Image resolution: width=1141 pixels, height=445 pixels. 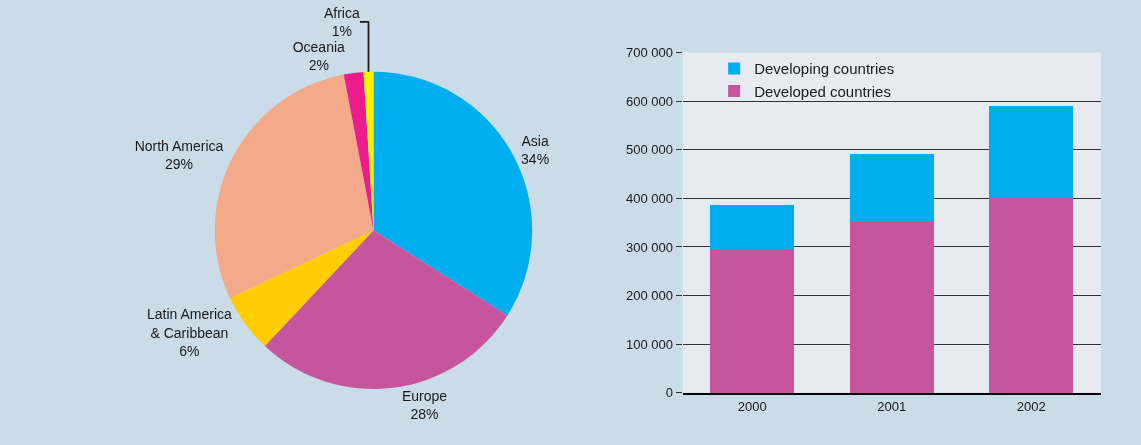 What do you see at coordinates (179, 163) in the screenshot?
I see `data-label: 29%` at bounding box center [179, 163].